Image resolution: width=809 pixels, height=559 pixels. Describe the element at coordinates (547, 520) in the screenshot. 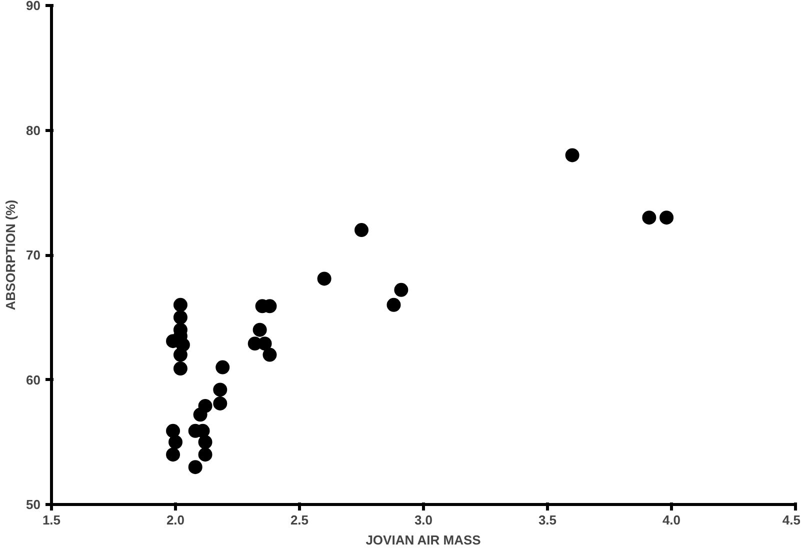

I see `x-tick-label: 3.5` at that location.